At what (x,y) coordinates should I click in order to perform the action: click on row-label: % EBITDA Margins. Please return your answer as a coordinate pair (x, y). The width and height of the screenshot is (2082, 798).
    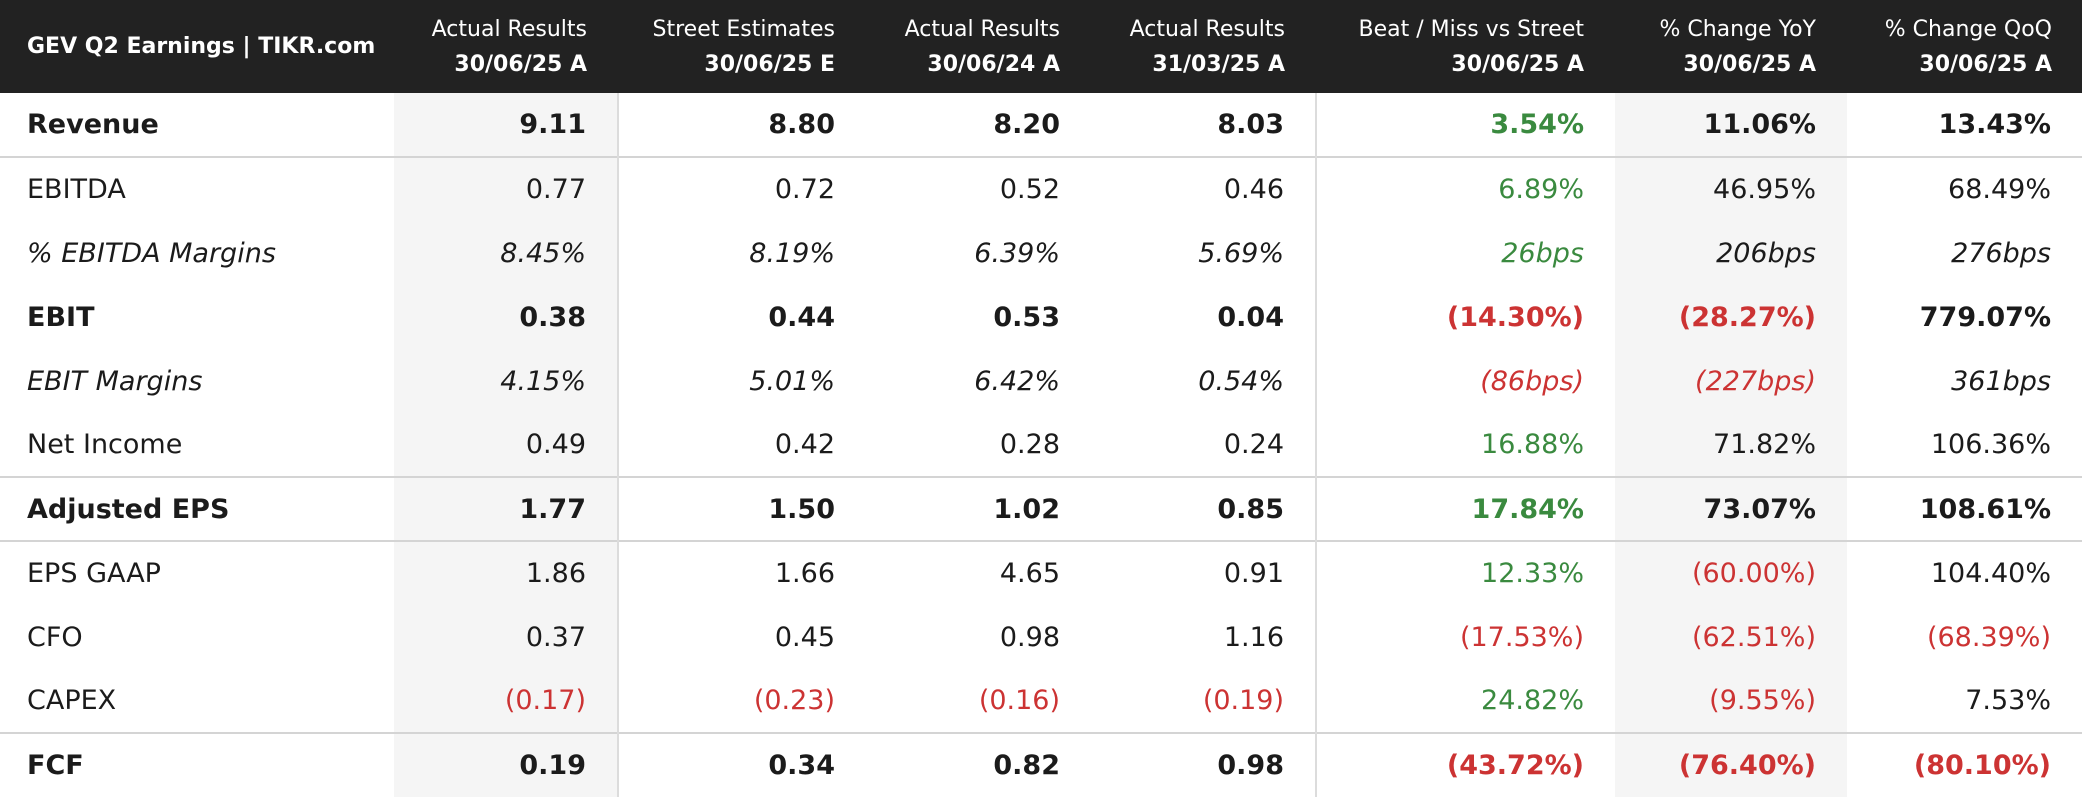
    Looking at the image, I should click on (151, 253).